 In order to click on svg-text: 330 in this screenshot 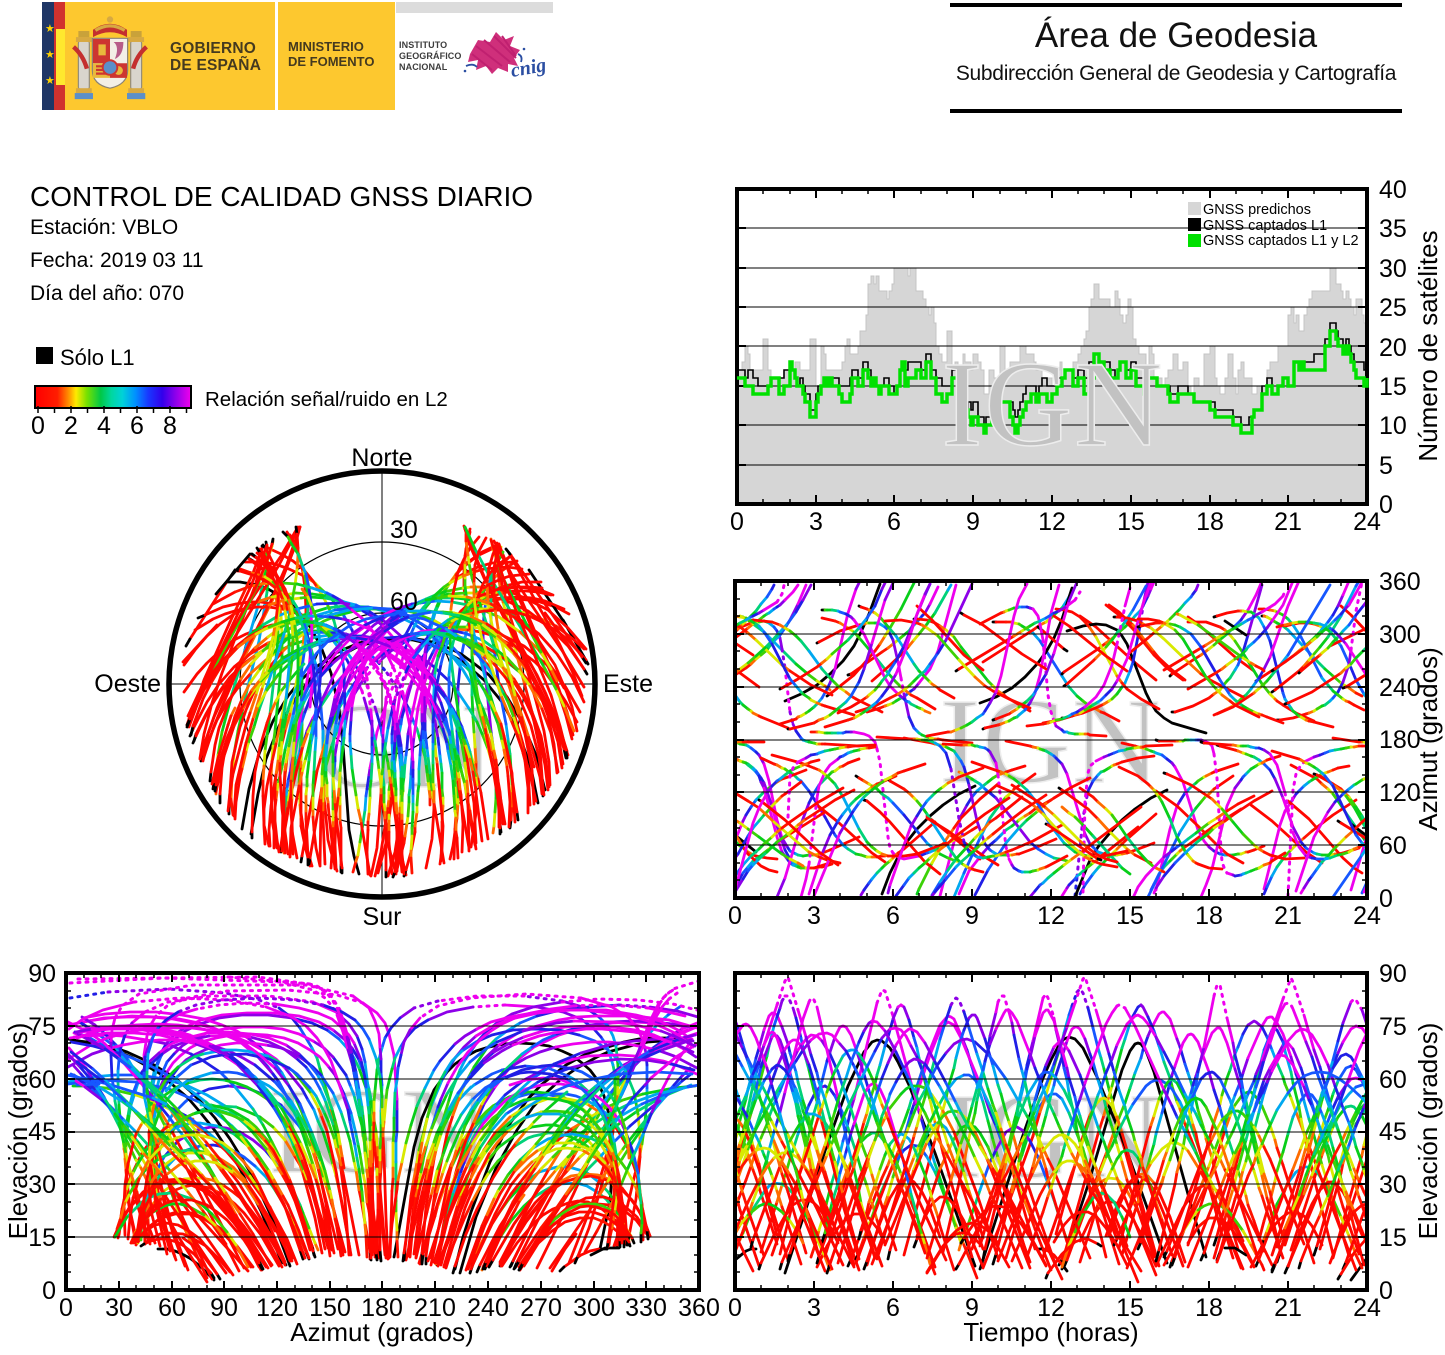, I will do `click(646, 1308)`.